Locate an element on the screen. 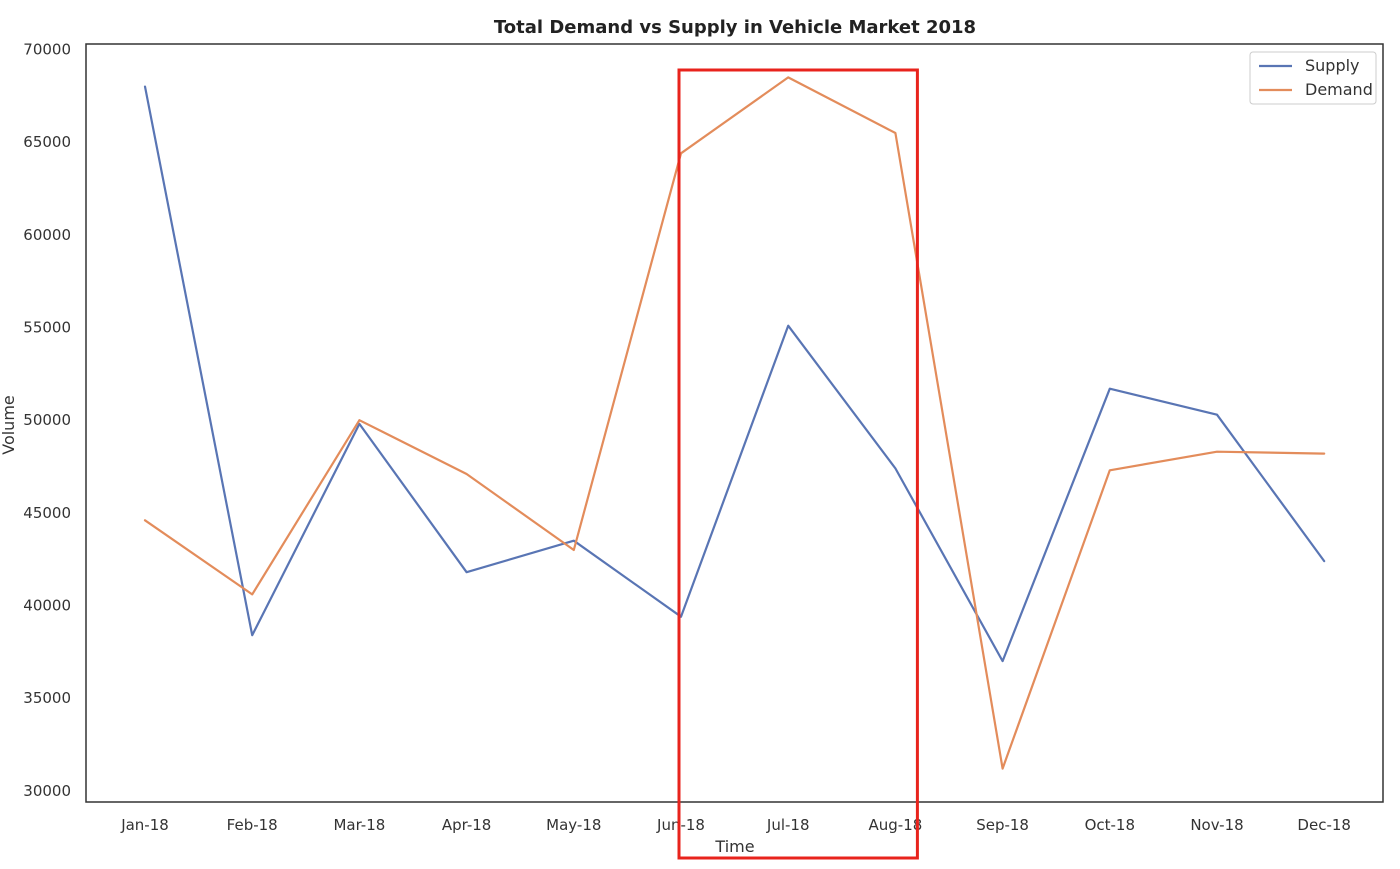 This screenshot has height=869, width=1400. legend-label-demand: Demand is located at coordinates (1339, 89).